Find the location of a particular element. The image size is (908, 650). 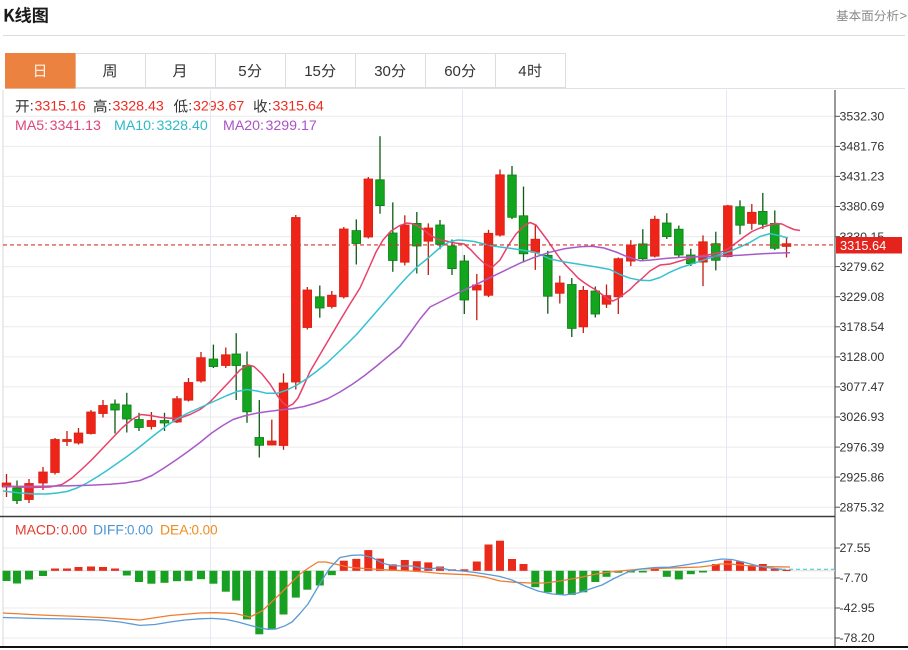

svg-text: 3532.30 is located at coordinates (862, 117).